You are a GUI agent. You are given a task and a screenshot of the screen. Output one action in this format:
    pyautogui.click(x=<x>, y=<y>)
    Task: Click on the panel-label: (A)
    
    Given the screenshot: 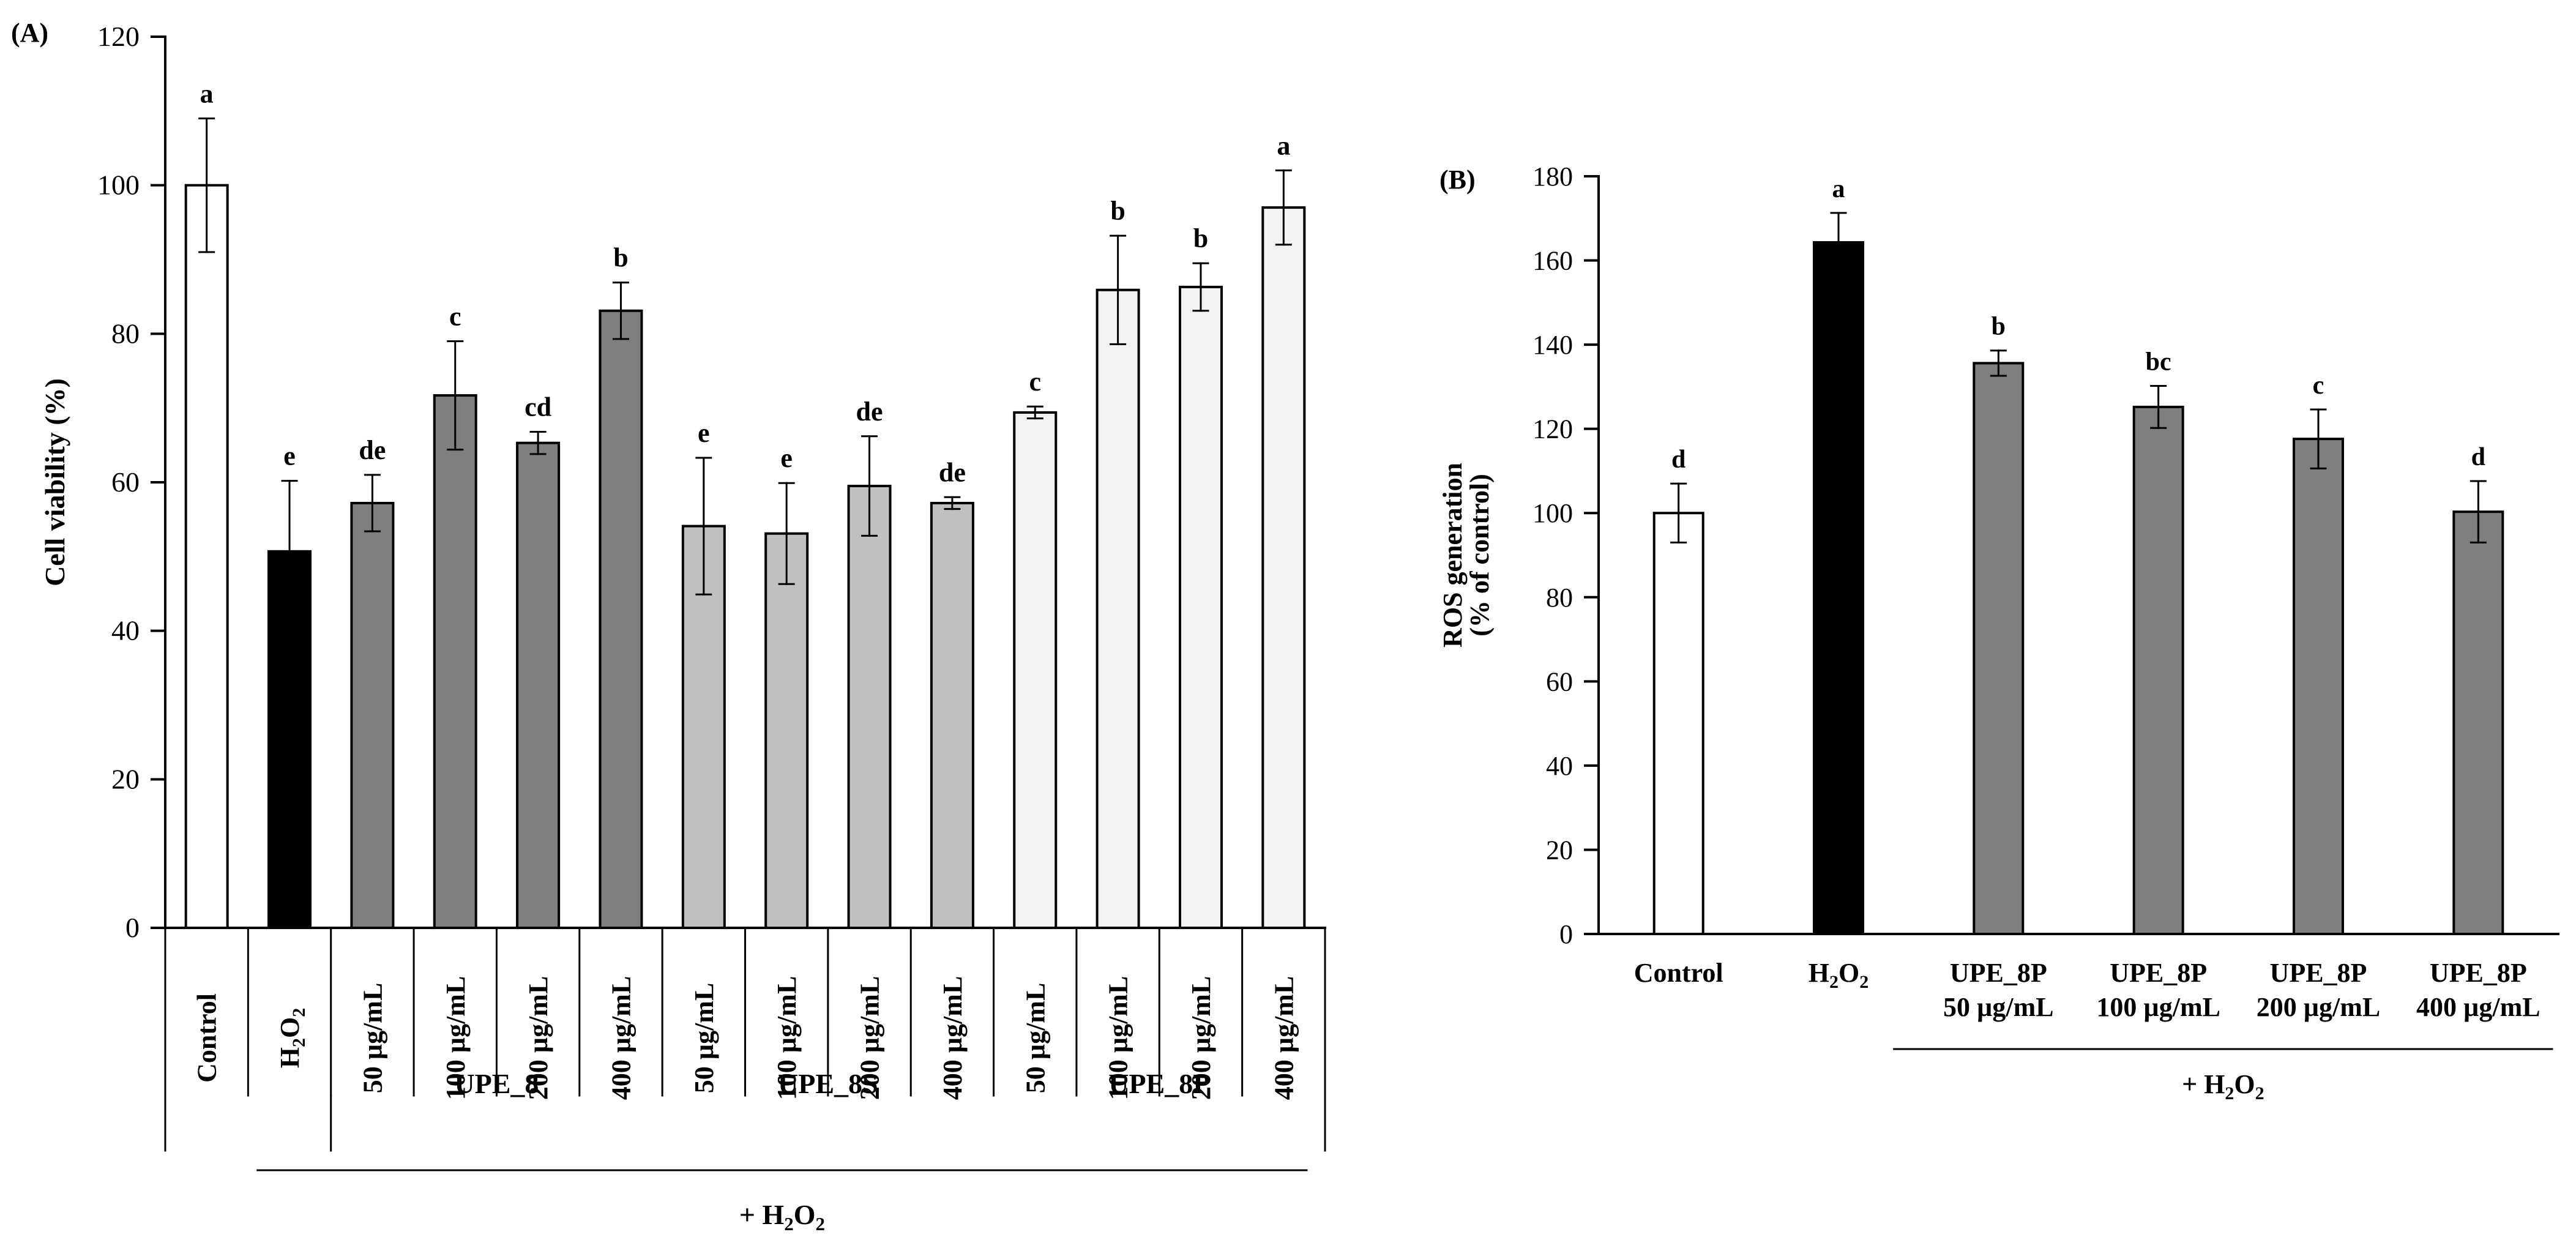 What is the action you would take?
    pyautogui.click(x=29, y=33)
    